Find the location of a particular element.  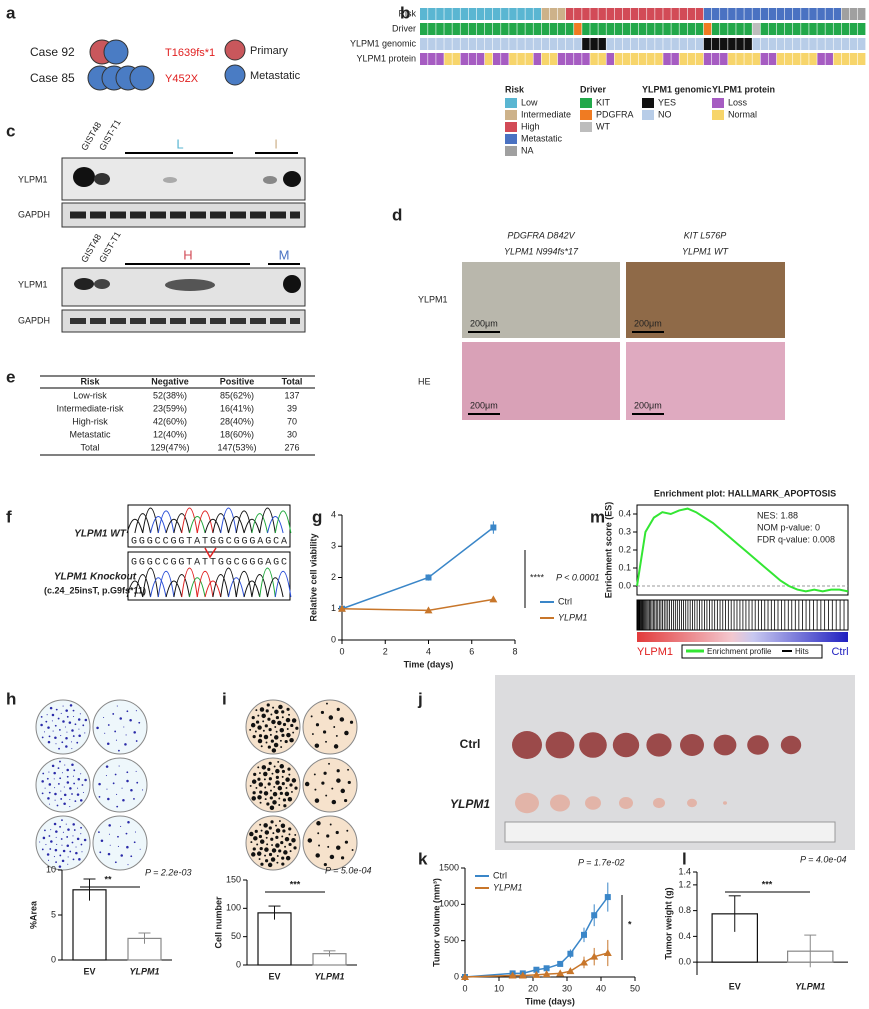

y-tick-label: 0.4 is located at coordinates (624, 513).